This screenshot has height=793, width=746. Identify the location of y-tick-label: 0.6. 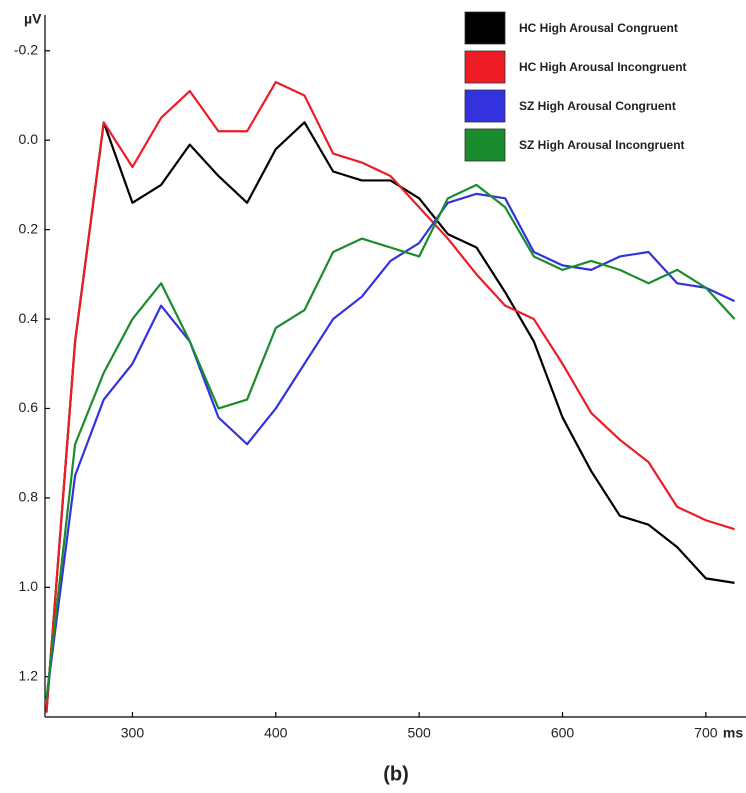
(29, 407).